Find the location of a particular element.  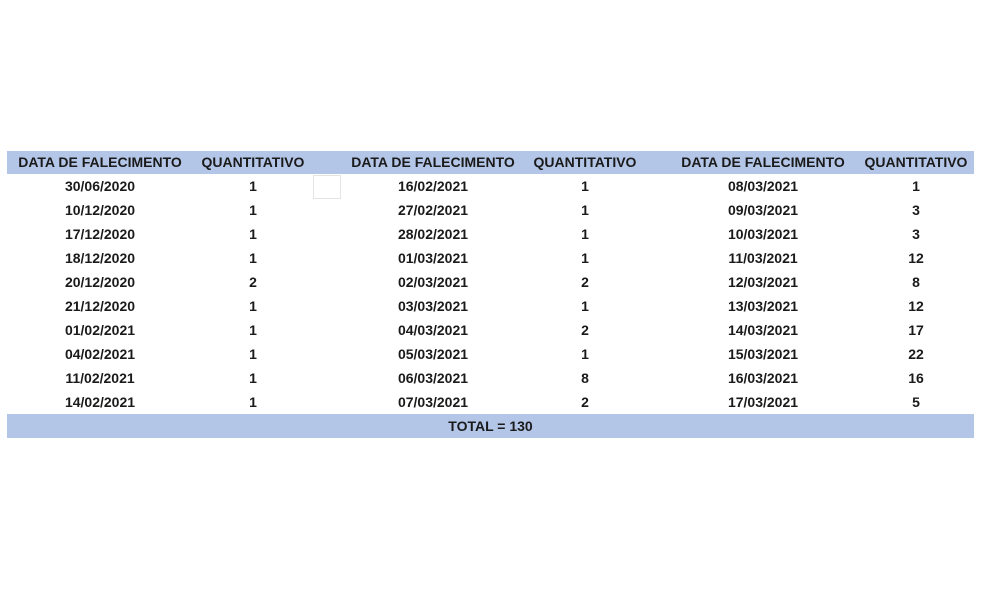

quantity-cell: 22 is located at coordinates (916, 354).